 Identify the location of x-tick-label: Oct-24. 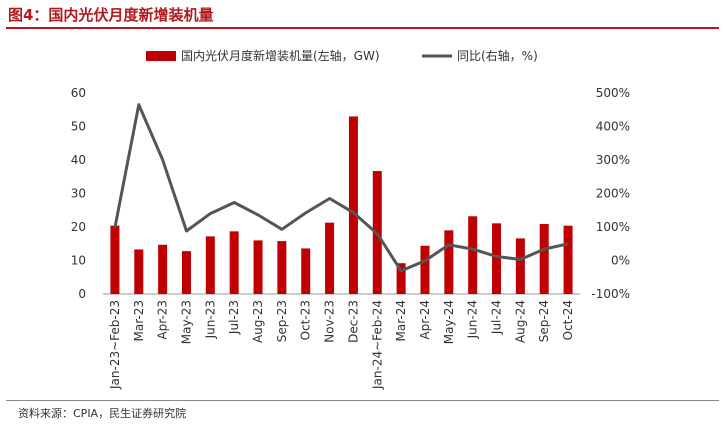
(568, 320).